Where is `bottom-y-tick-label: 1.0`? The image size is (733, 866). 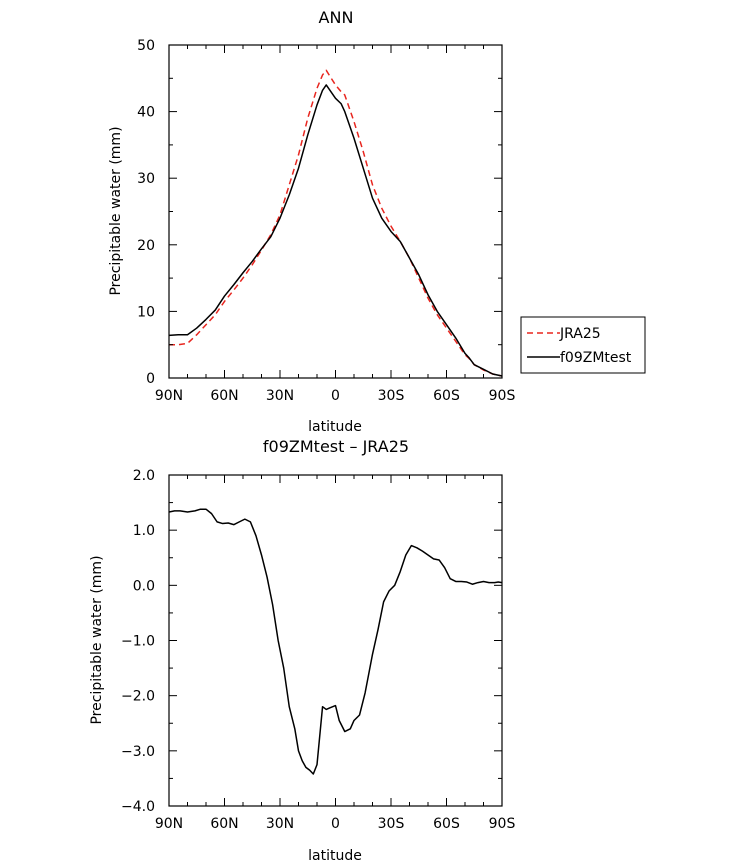 bottom-y-tick-label: 1.0 is located at coordinates (144, 531).